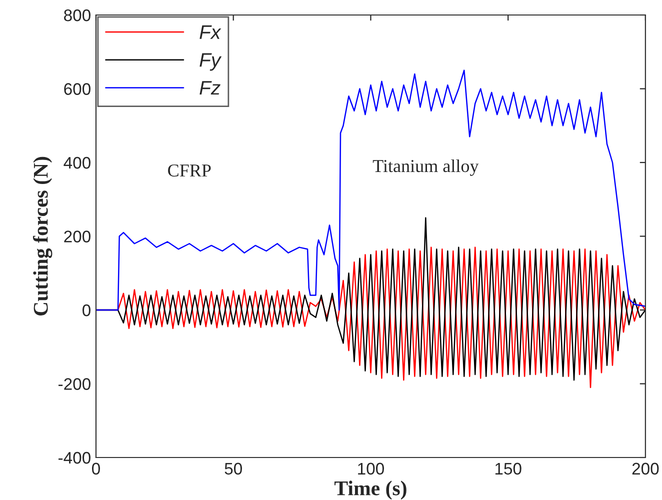  What do you see at coordinates (189, 170) in the screenshot?
I see `annotation: CFRP` at bounding box center [189, 170].